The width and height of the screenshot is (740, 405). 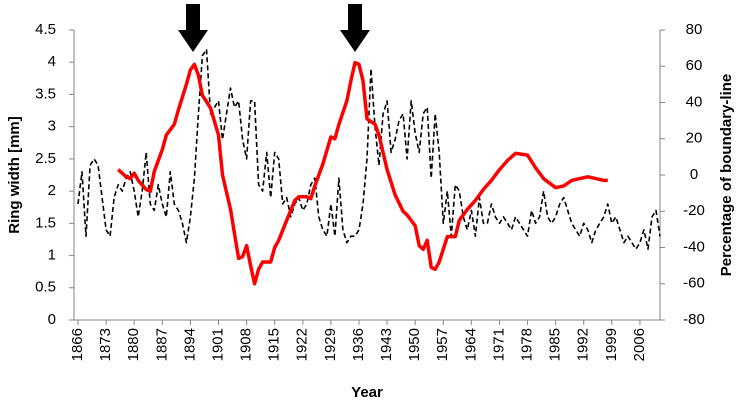 What do you see at coordinates (189, 344) in the screenshot?
I see `x-tick-label: 1894` at bounding box center [189, 344].